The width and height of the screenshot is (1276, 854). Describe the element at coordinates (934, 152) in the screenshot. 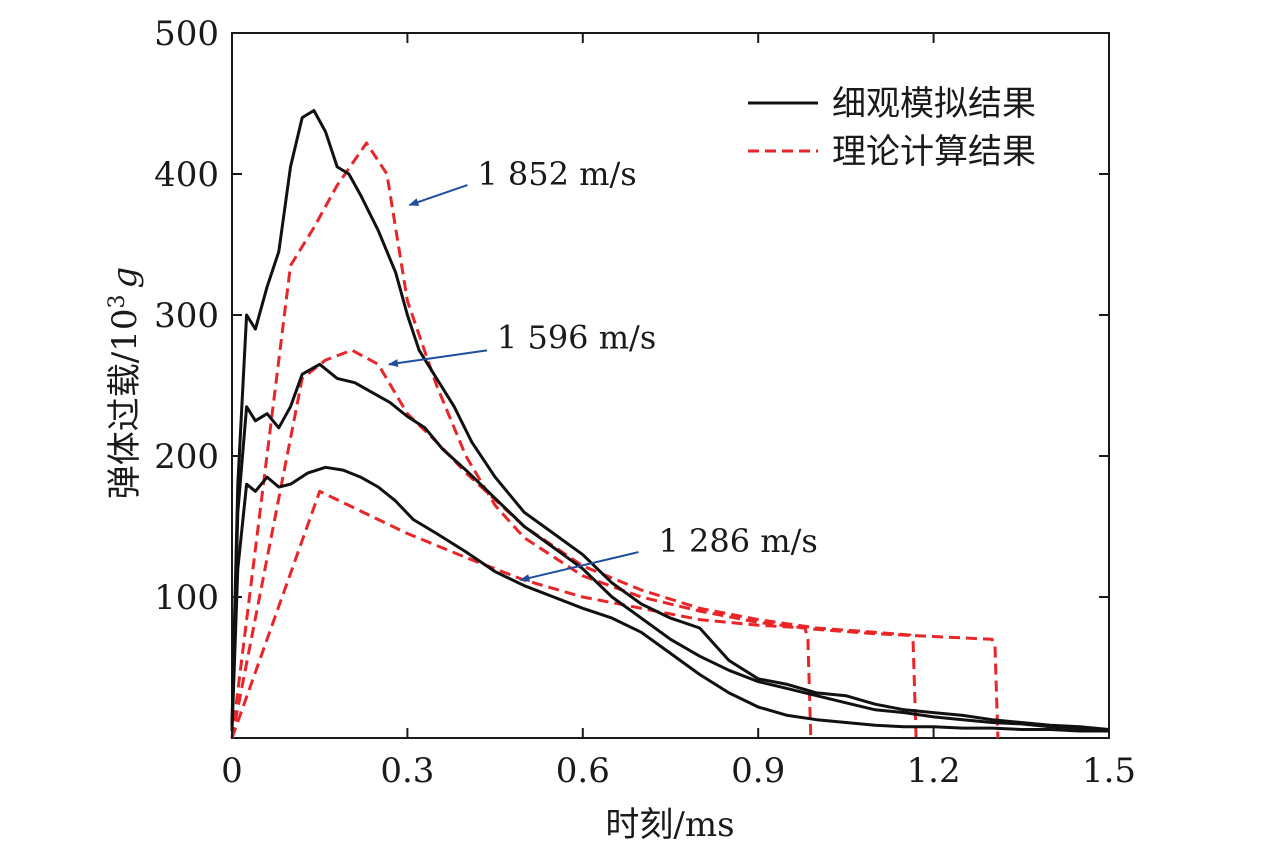

I see `legend-label: 理论计算结果` at that location.